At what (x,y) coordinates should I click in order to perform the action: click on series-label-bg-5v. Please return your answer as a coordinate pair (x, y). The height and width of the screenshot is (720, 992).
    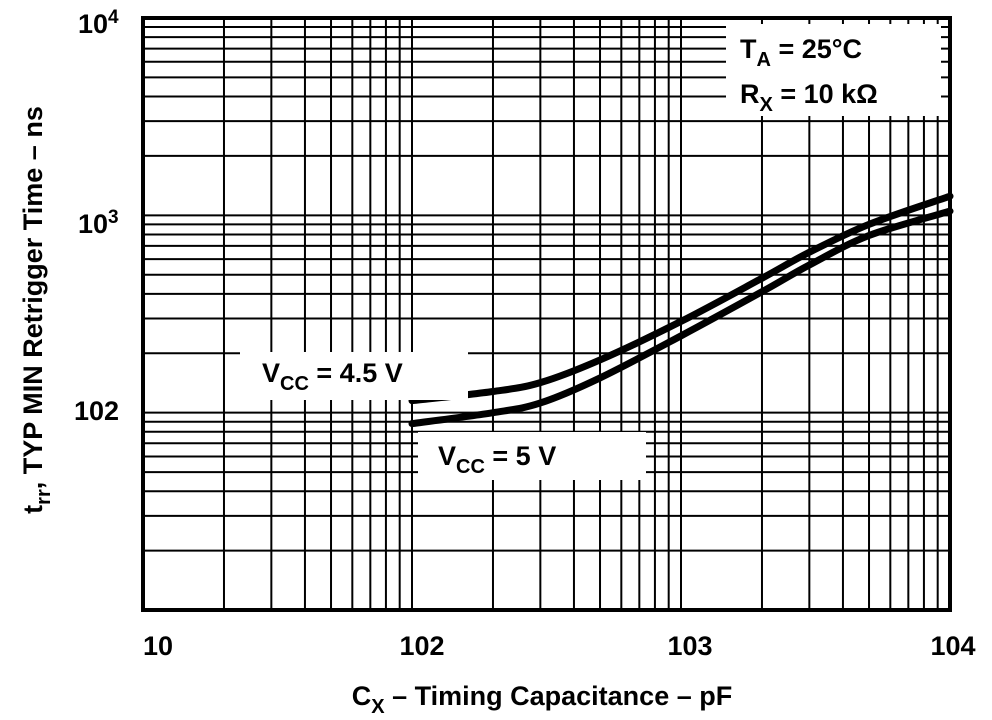
    Looking at the image, I should click on (532, 456).